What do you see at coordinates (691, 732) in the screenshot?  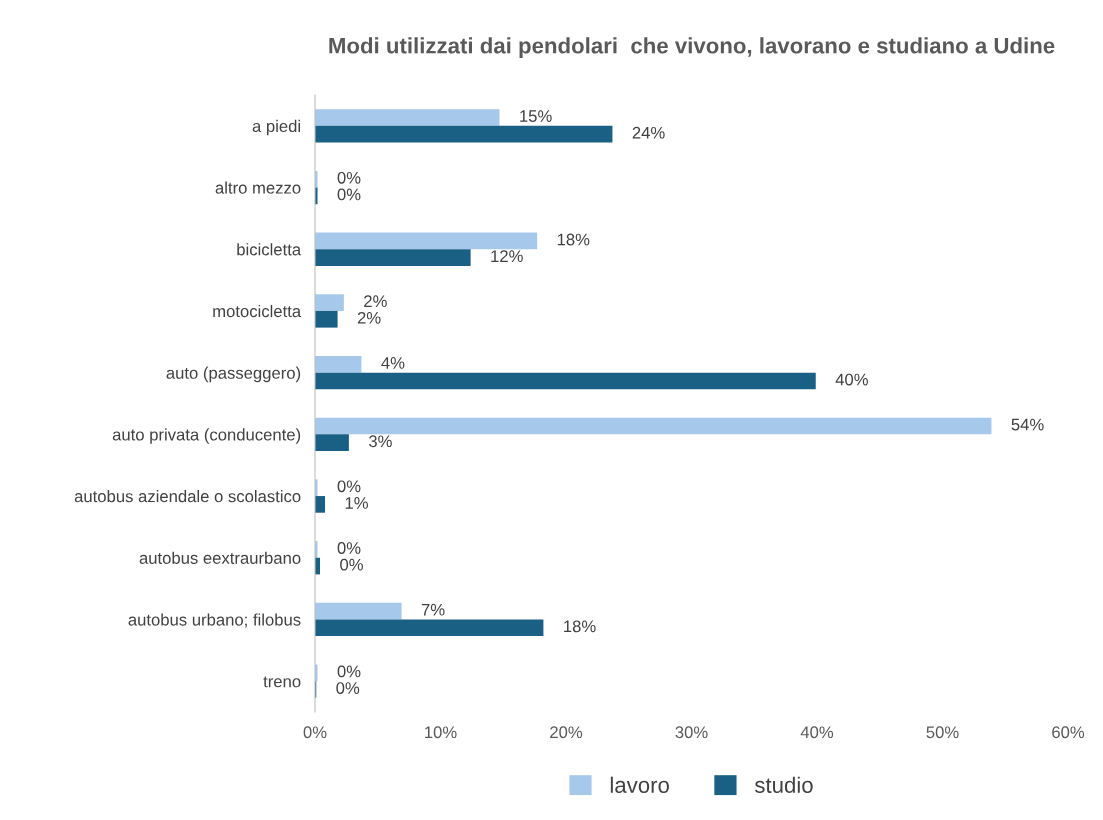 I see `x-tick-label: 30%` at bounding box center [691, 732].